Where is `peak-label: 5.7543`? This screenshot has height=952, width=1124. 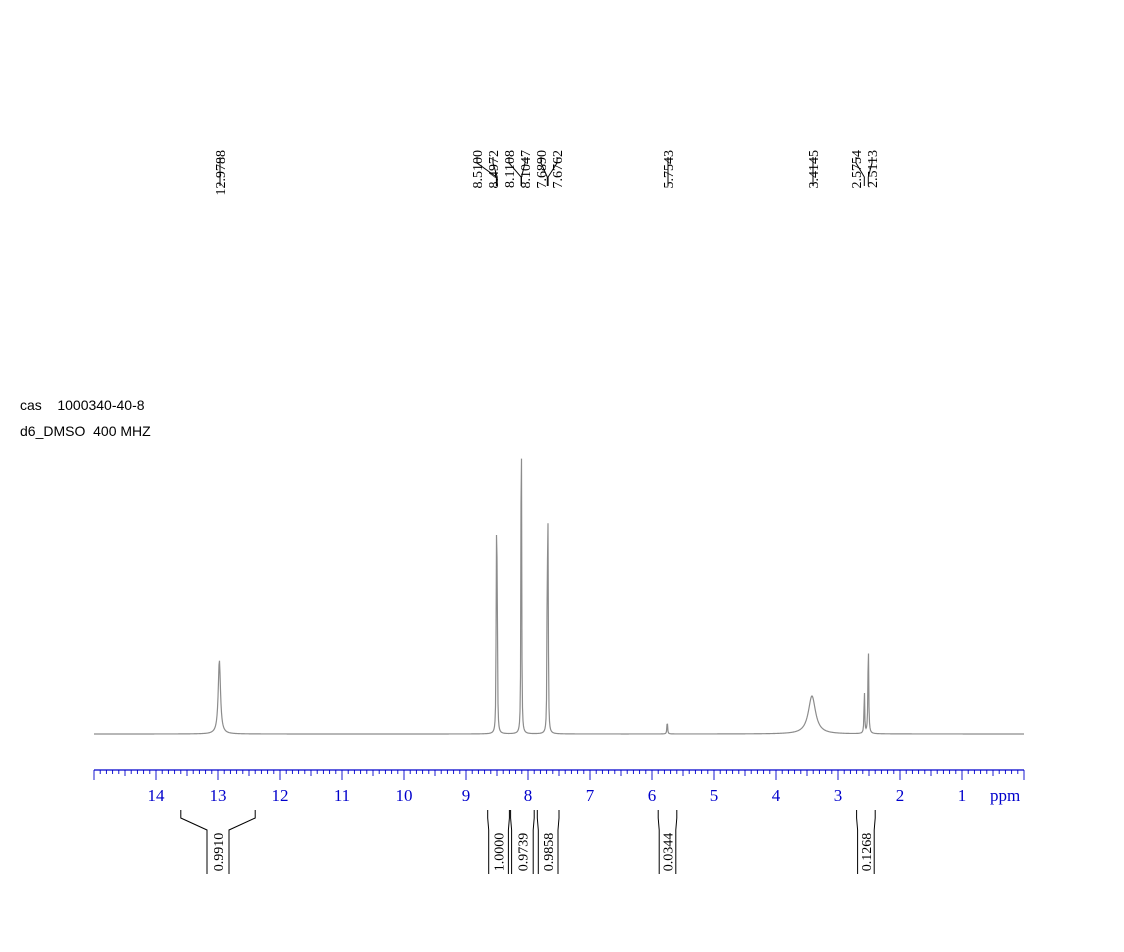
peak-label: 5.7543 is located at coordinates (669, 169).